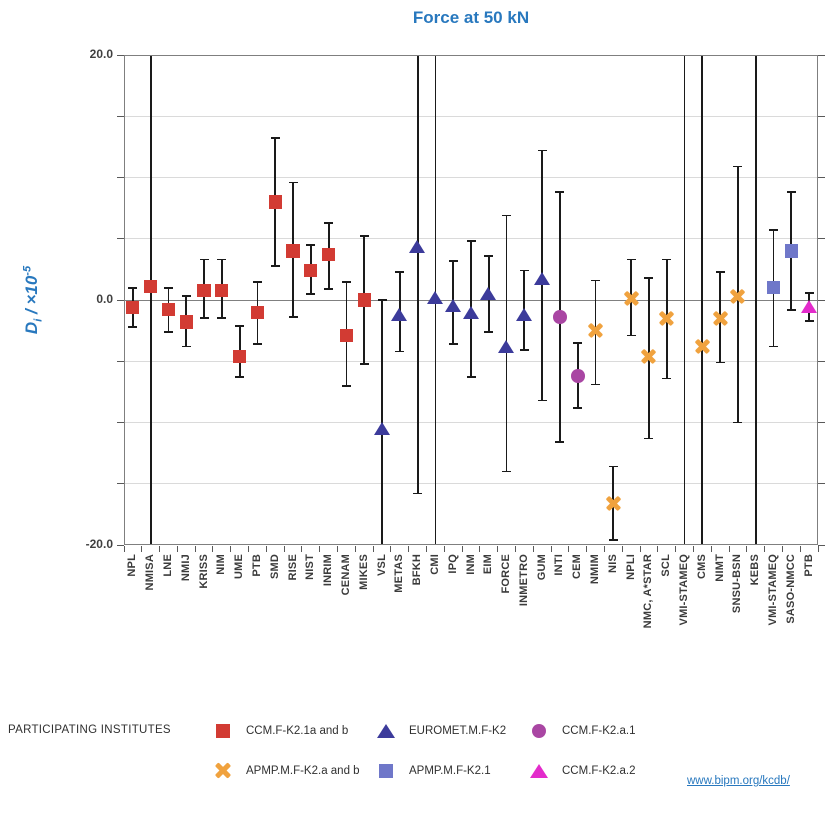 The height and width of the screenshot is (827, 840). I want to click on errorbar-cap-bottom-NPLI, so click(631, 335).